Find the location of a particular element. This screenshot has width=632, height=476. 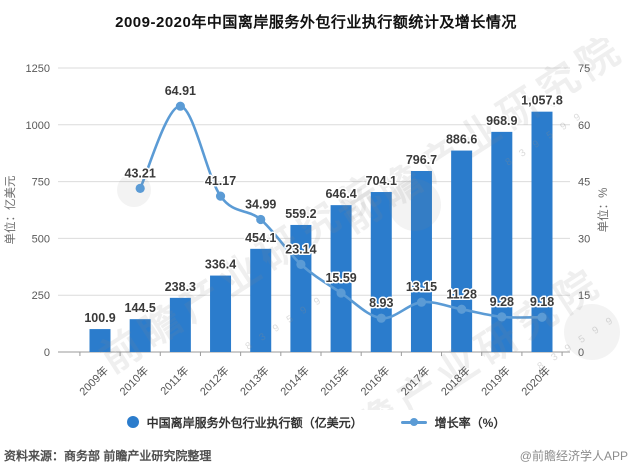

right-axis-tick-label: 75 is located at coordinates (584, 69).